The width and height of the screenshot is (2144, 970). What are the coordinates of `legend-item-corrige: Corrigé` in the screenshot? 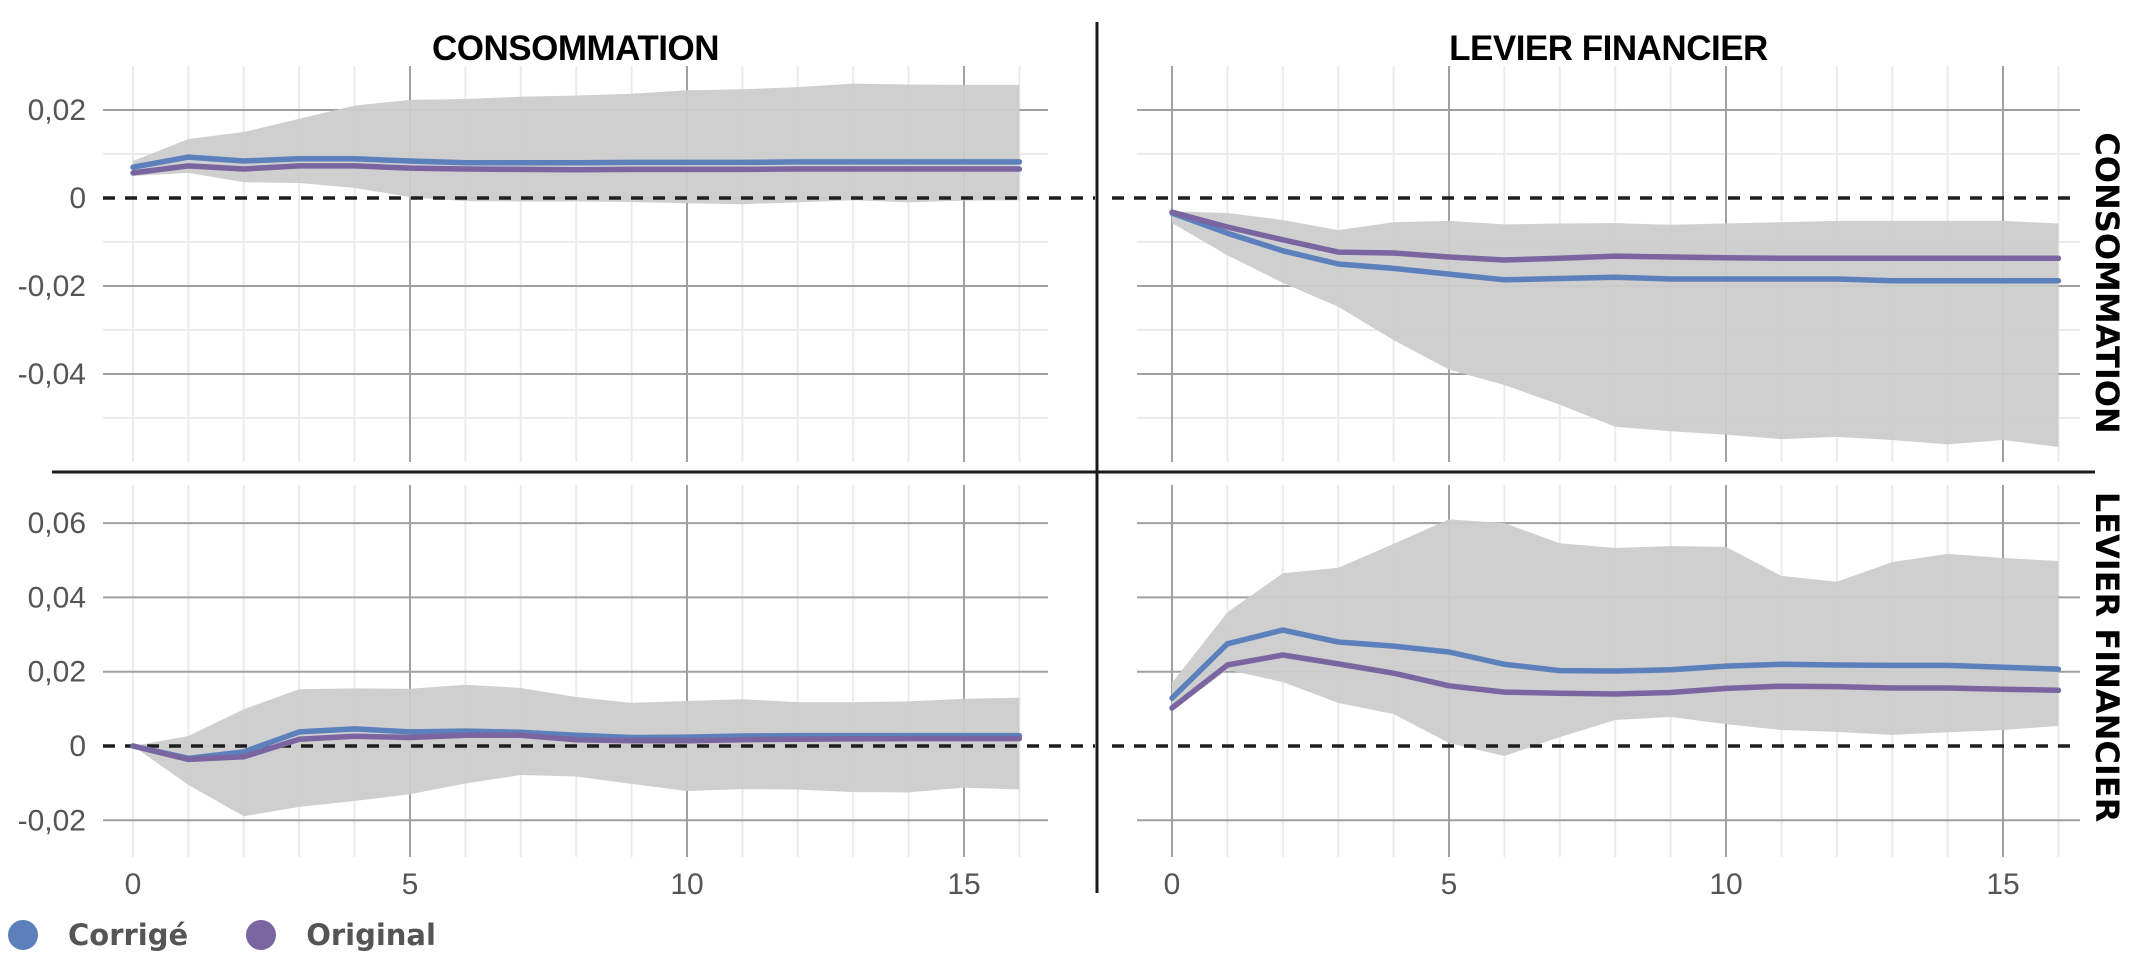 It's located at (98, 935).